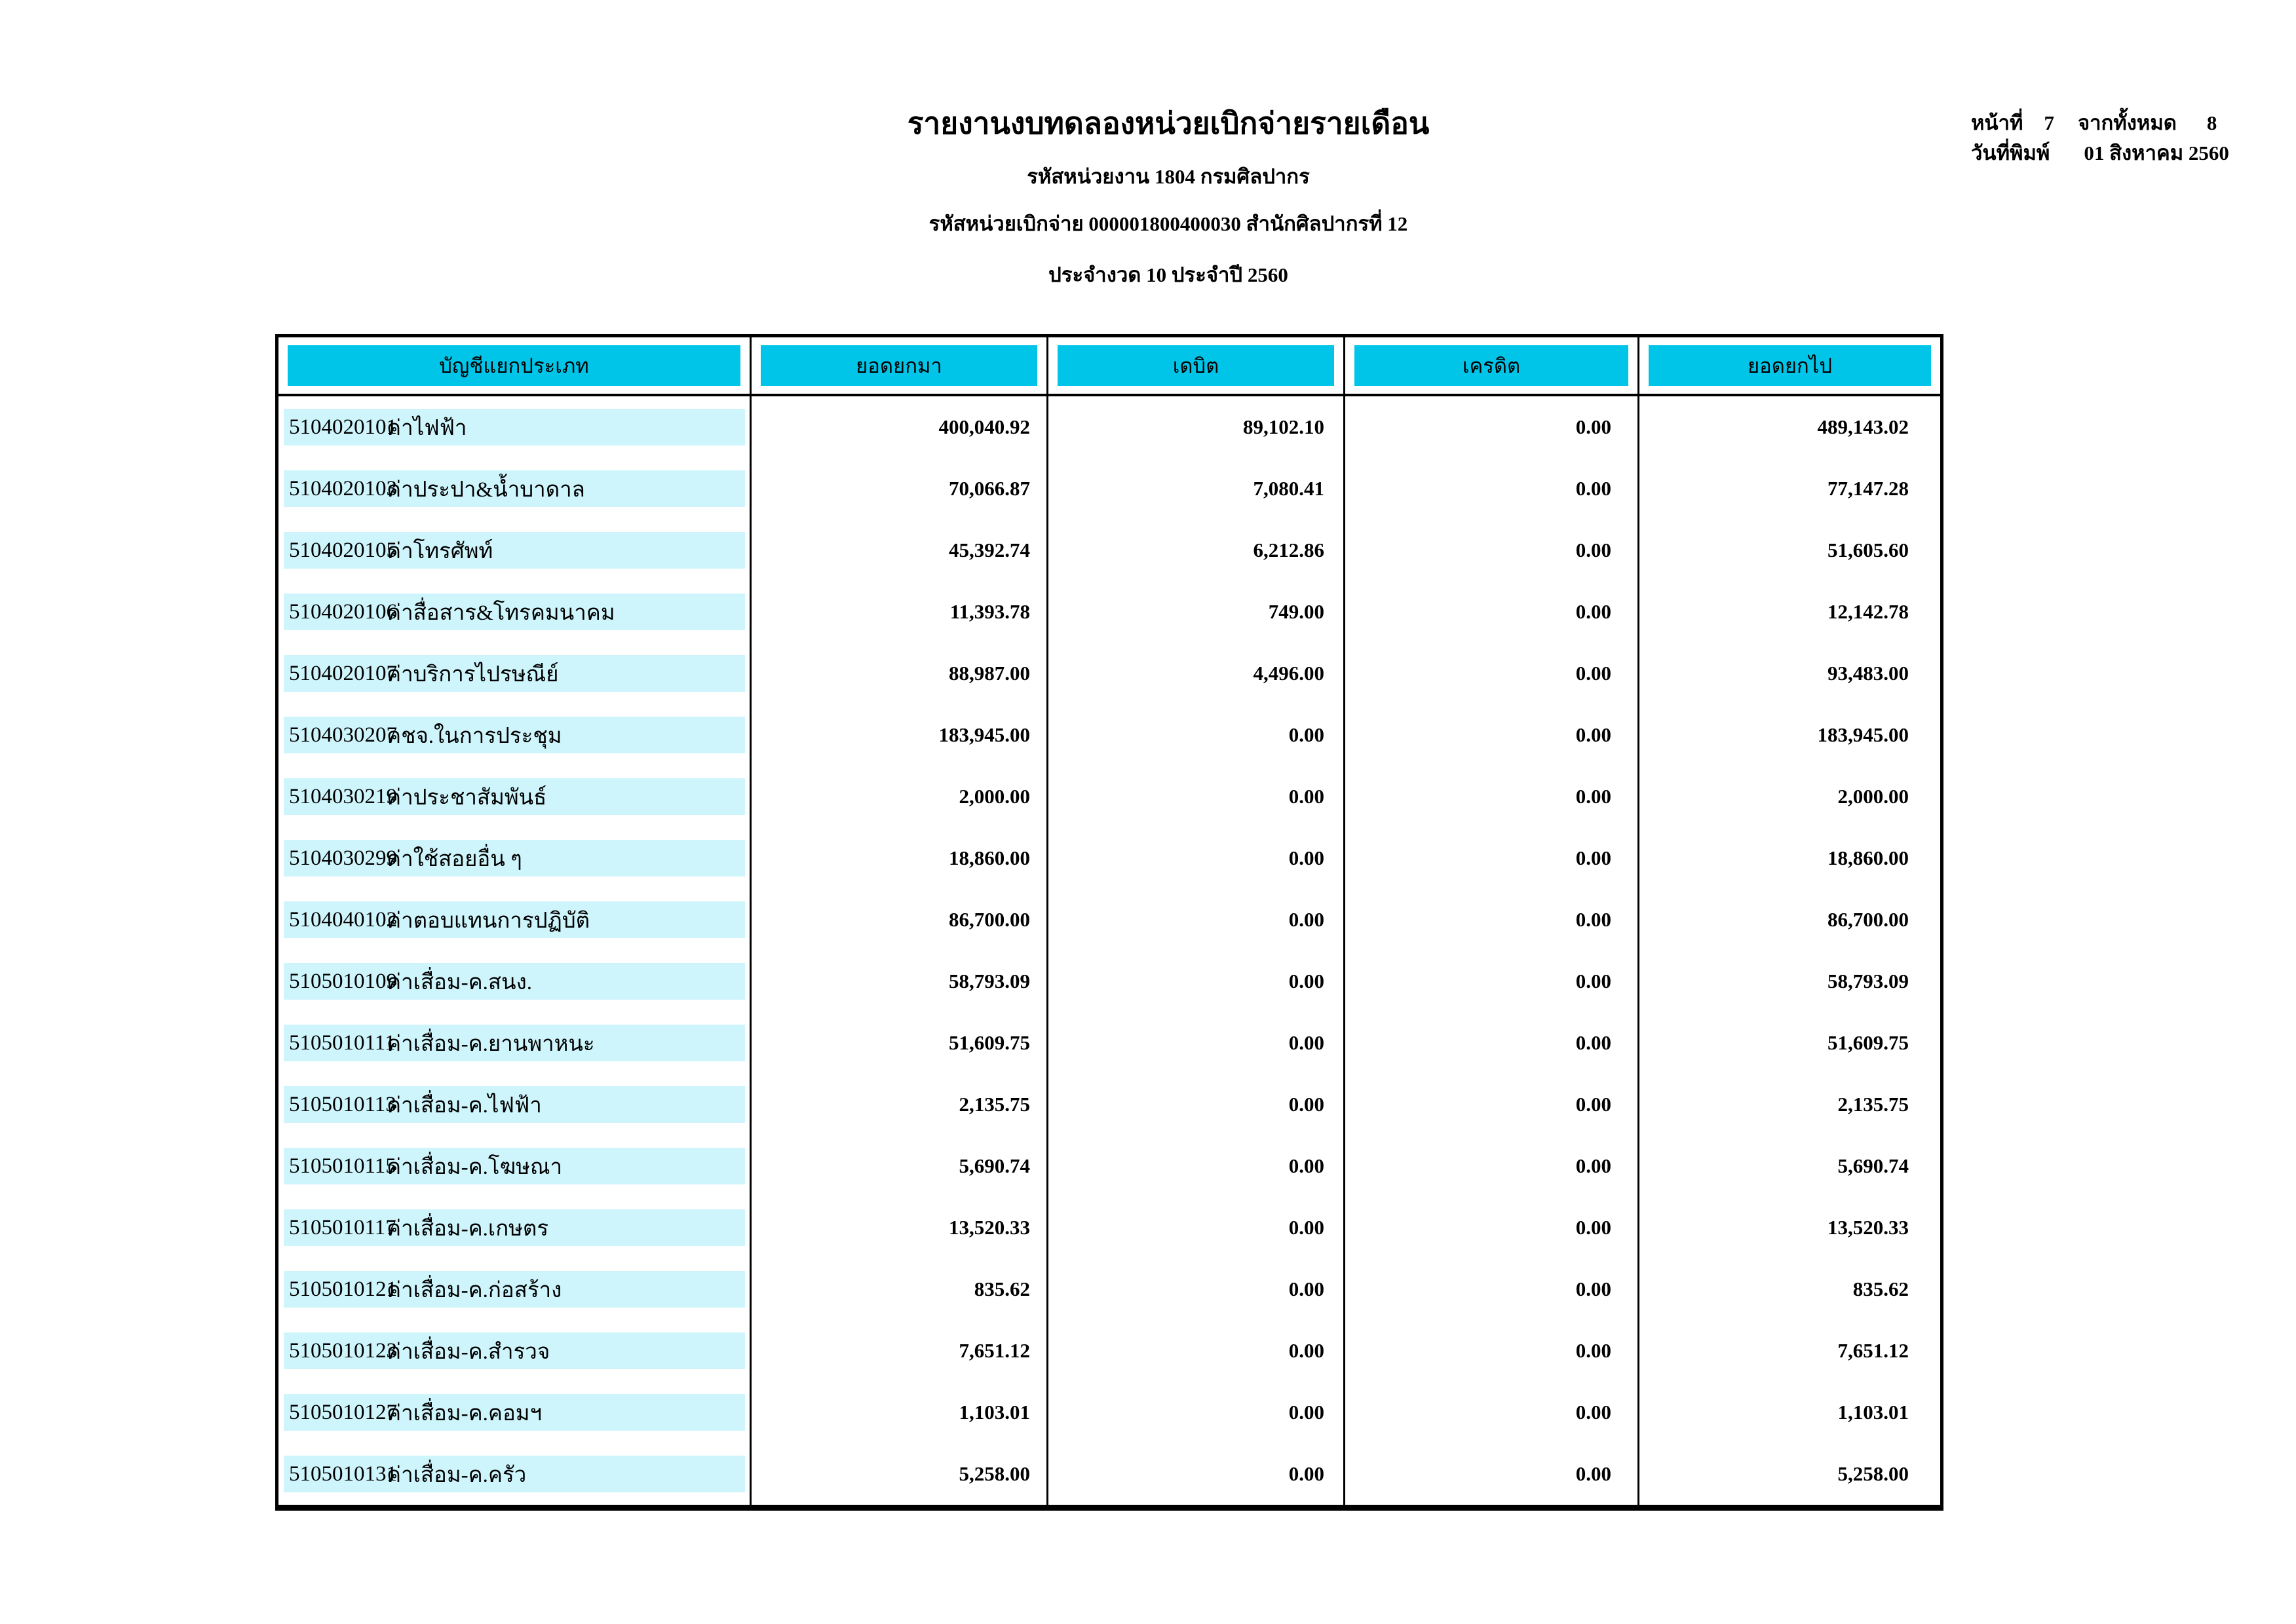  I want to click on opening-balance: 5,690.74, so click(900, 1166).